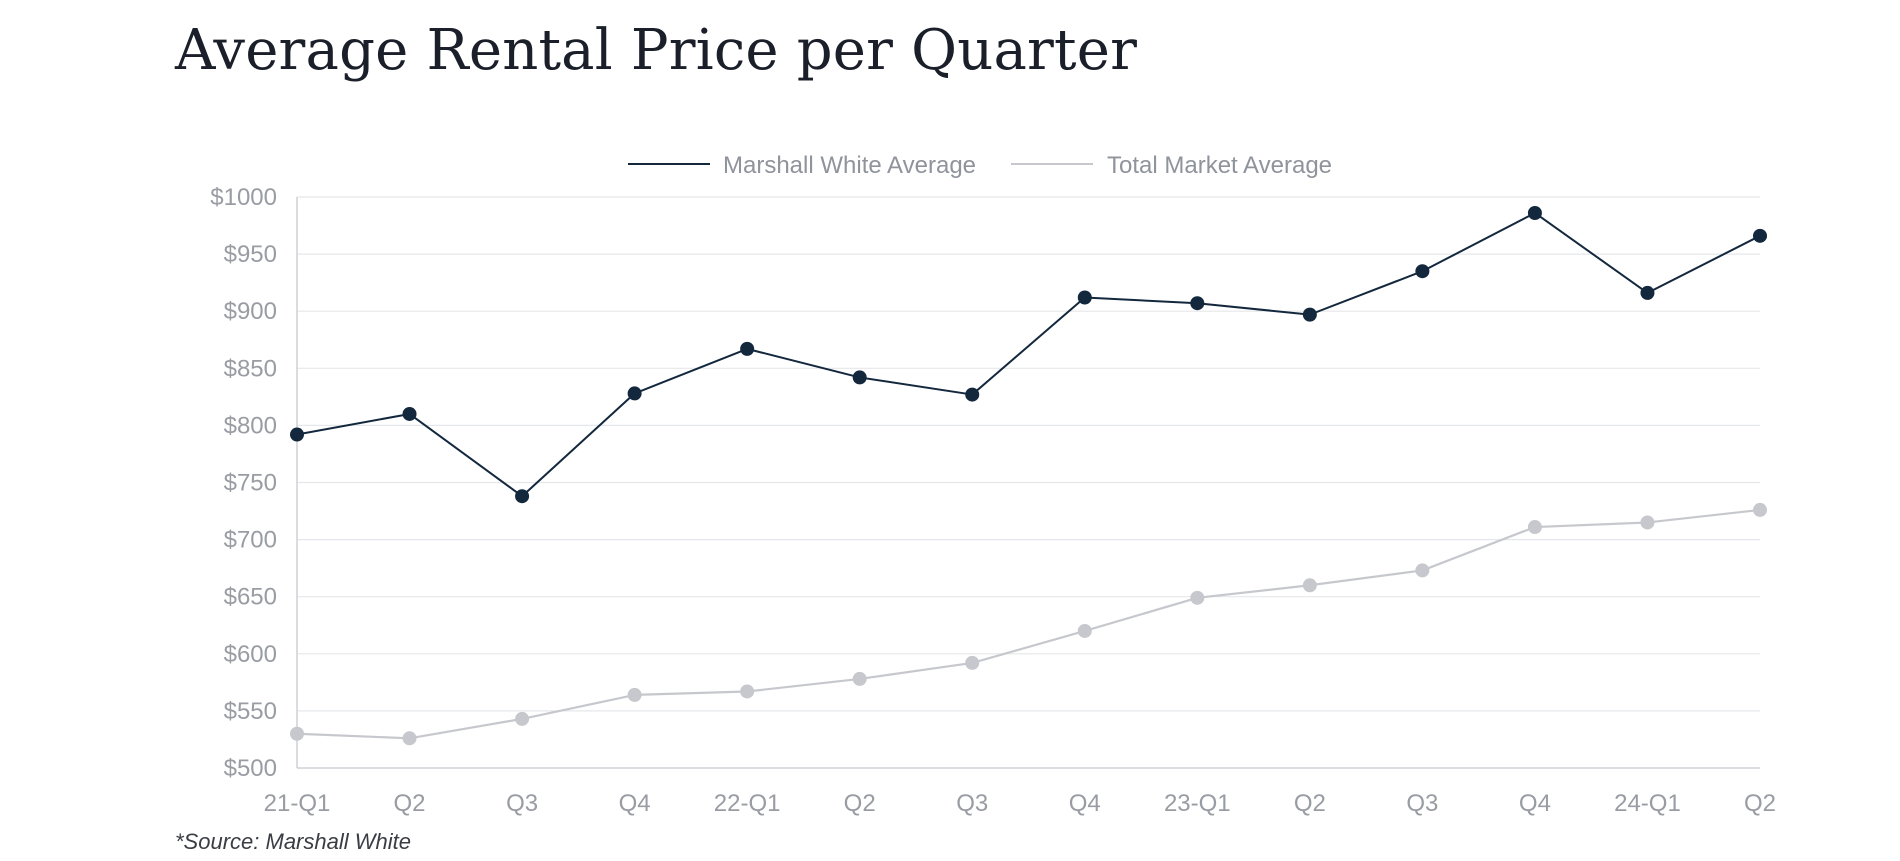 Image resolution: width=1900 pixels, height=861 pixels. Describe the element at coordinates (250, 597) in the screenshot. I see `y-tick-label: $650` at that location.